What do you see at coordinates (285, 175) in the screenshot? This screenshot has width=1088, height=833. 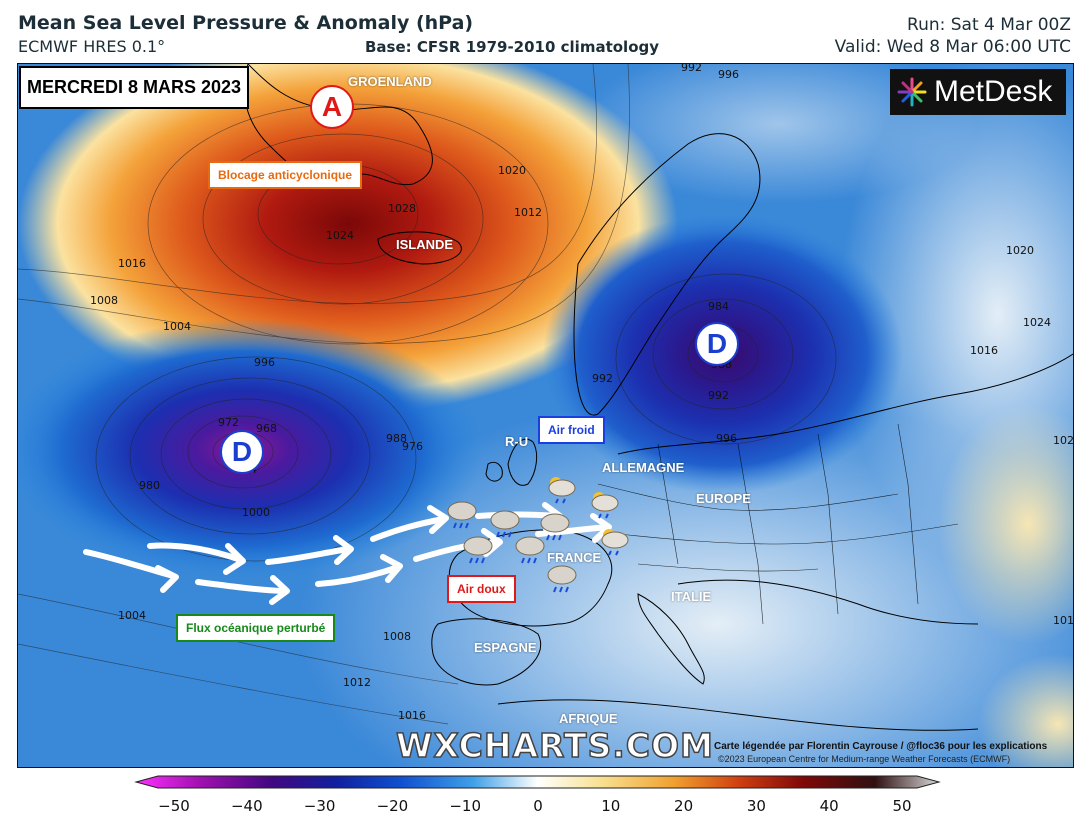 I see `annotation-blocage-anticyclonique: Blocage anticyclonique` at bounding box center [285, 175].